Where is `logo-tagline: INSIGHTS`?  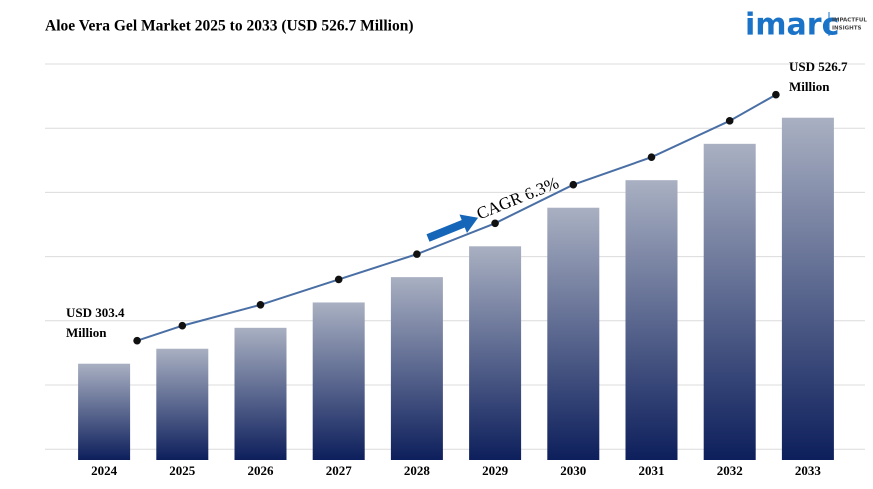
logo-tagline: INSIGHTS is located at coordinates (847, 29).